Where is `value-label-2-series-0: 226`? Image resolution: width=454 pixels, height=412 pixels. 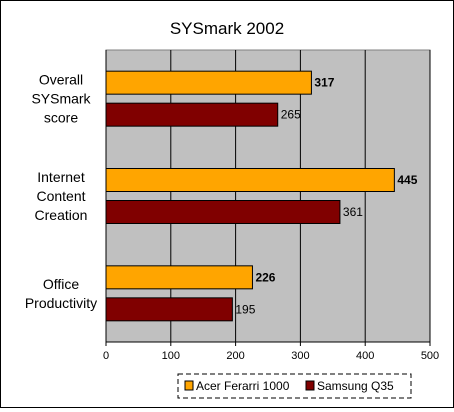
value-label-2-series-0: 226 is located at coordinates (265, 277).